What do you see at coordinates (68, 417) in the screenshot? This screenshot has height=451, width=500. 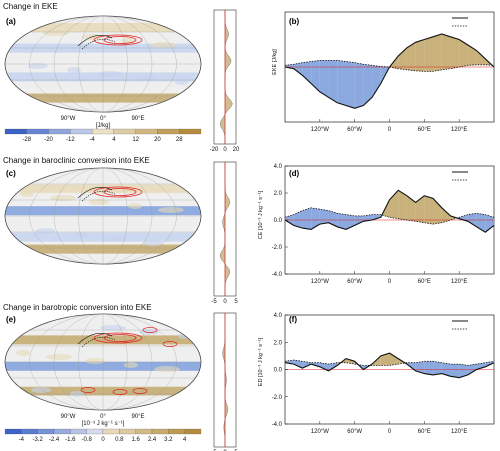 I see `map-lon-tick: 90°W` at bounding box center [68, 417].